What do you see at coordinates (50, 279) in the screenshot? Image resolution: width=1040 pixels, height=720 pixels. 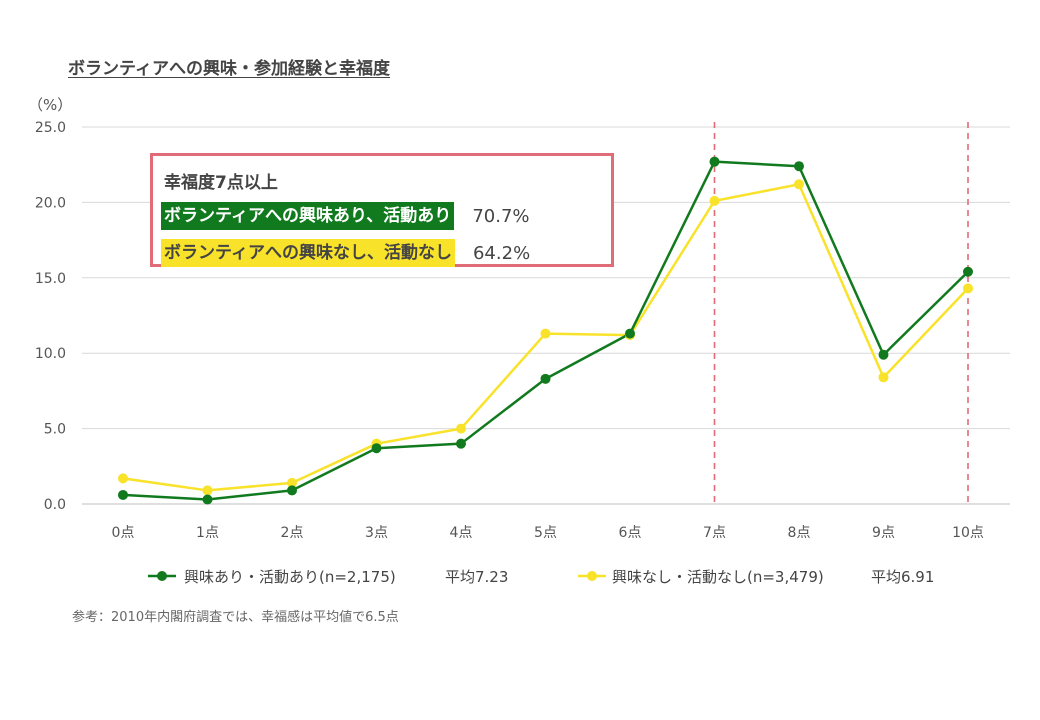 I see `y-tick-label: 15.0` at bounding box center [50, 279].